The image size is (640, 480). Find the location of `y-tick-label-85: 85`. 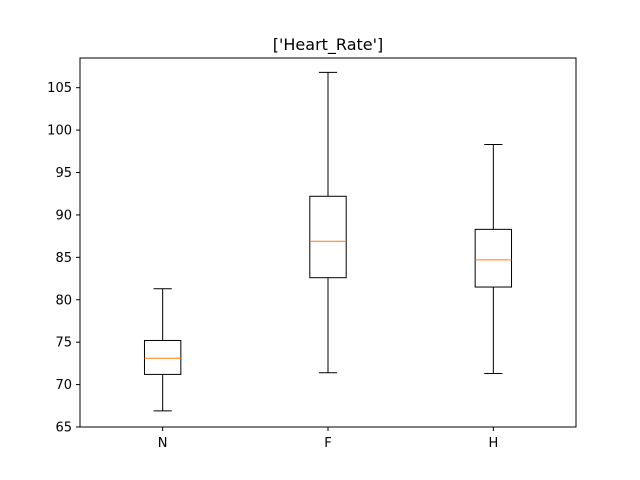

y-tick-label-85: 85 is located at coordinates (63, 258).